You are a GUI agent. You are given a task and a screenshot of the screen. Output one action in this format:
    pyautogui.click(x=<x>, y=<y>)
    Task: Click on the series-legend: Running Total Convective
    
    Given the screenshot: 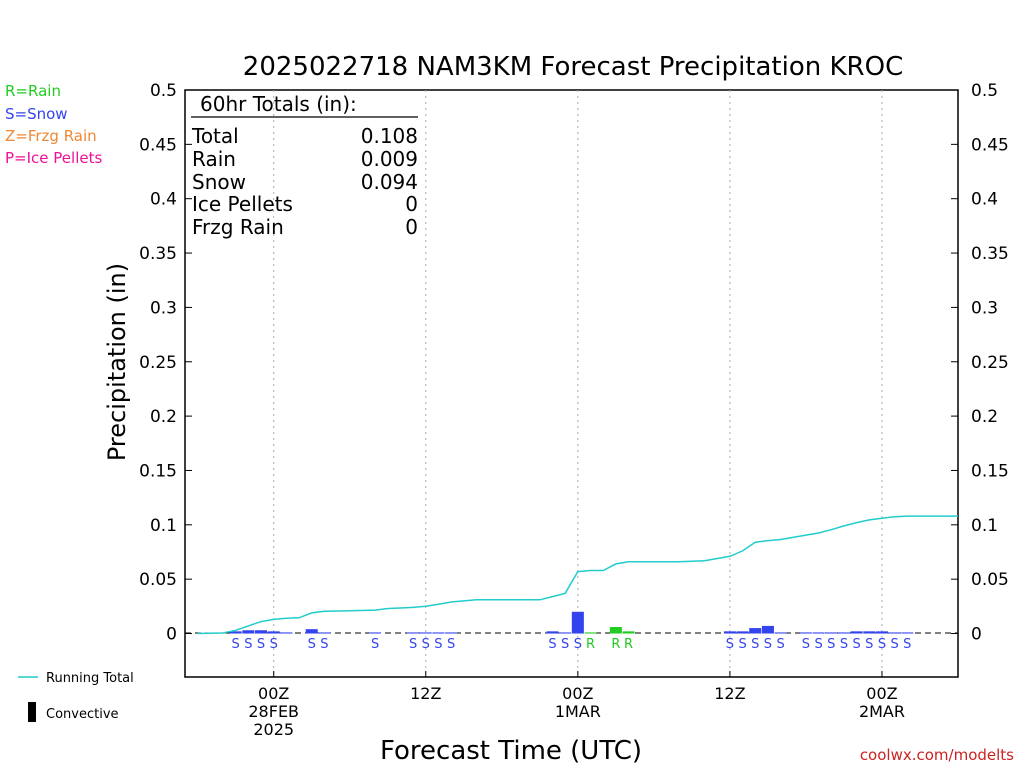 What is the action you would take?
    pyautogui.click(x=76, y=696)
    